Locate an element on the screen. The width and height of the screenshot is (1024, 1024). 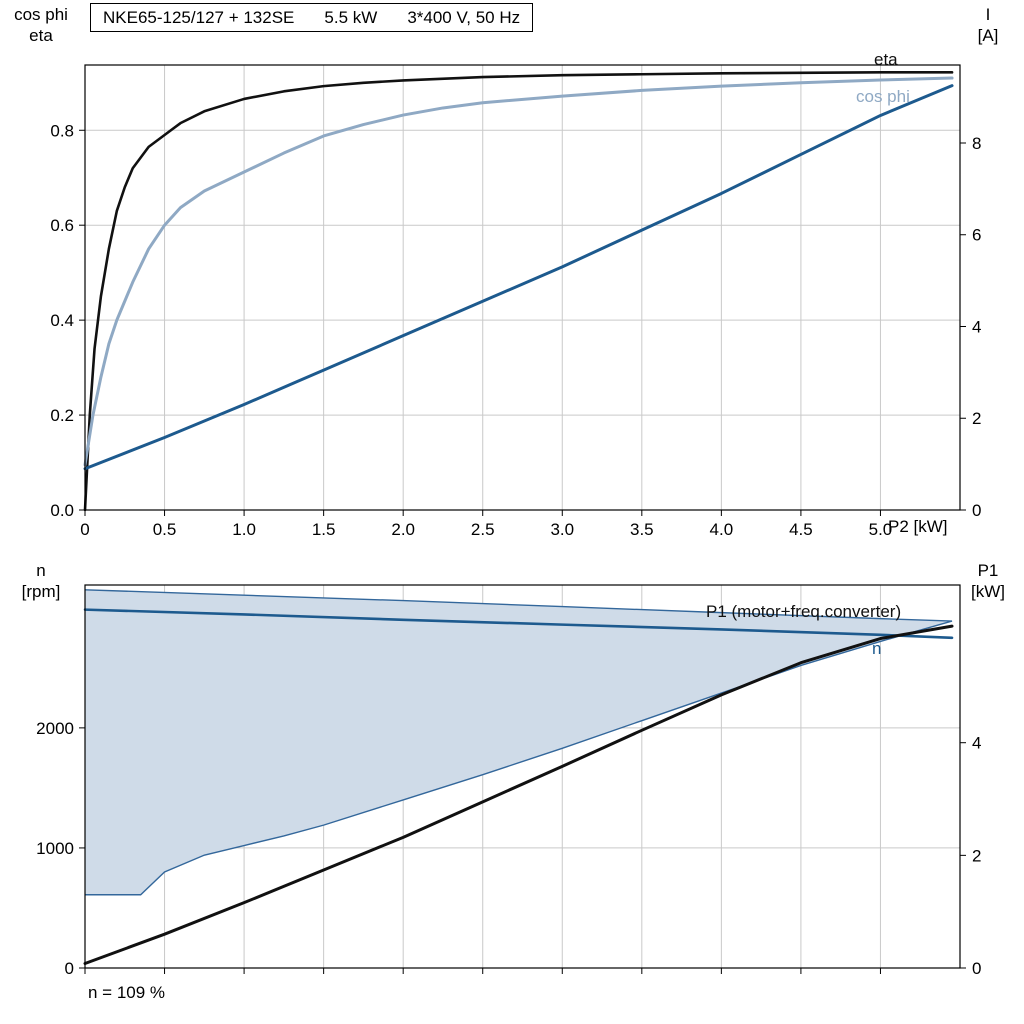
top-right-axis-label: I [A] is located at coordinates (988, 25).